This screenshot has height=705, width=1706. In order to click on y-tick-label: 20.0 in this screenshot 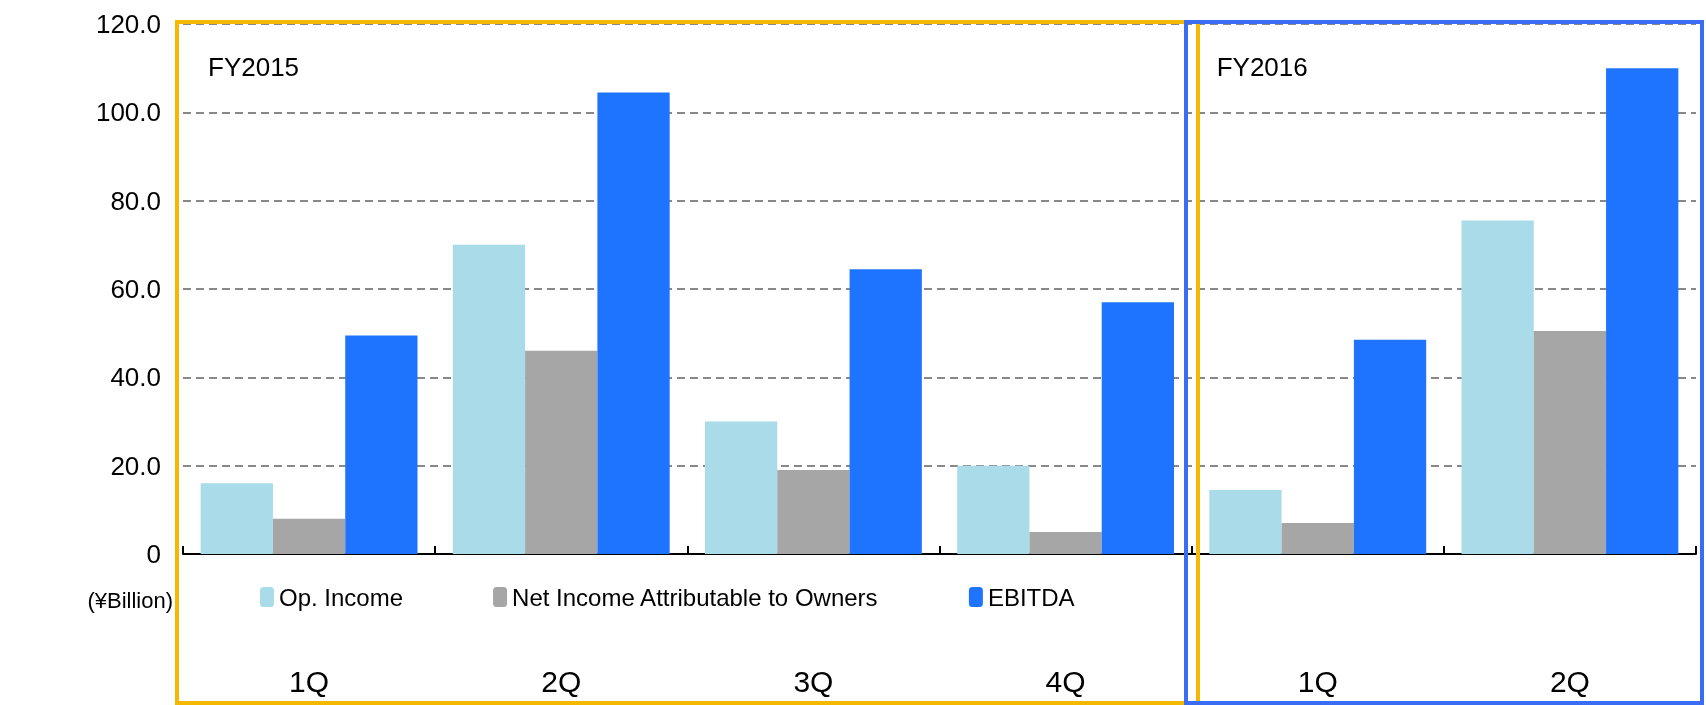, I will do `click(135, 465)`.